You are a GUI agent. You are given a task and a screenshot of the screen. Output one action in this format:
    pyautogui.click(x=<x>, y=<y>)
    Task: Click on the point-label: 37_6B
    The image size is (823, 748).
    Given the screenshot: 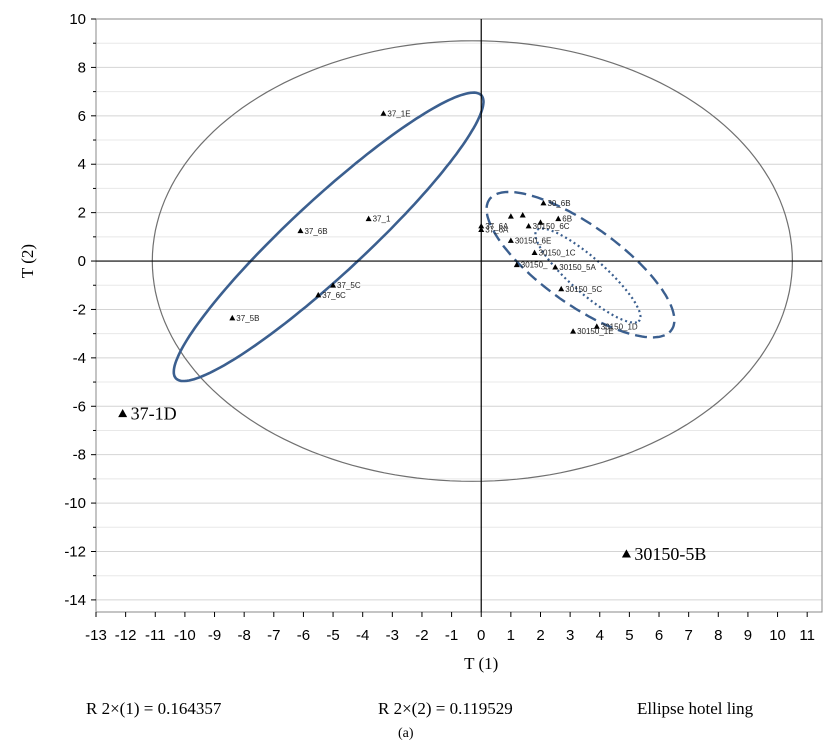 What is the action you would take?
    pyautogui.click(x=315, y=231)
    